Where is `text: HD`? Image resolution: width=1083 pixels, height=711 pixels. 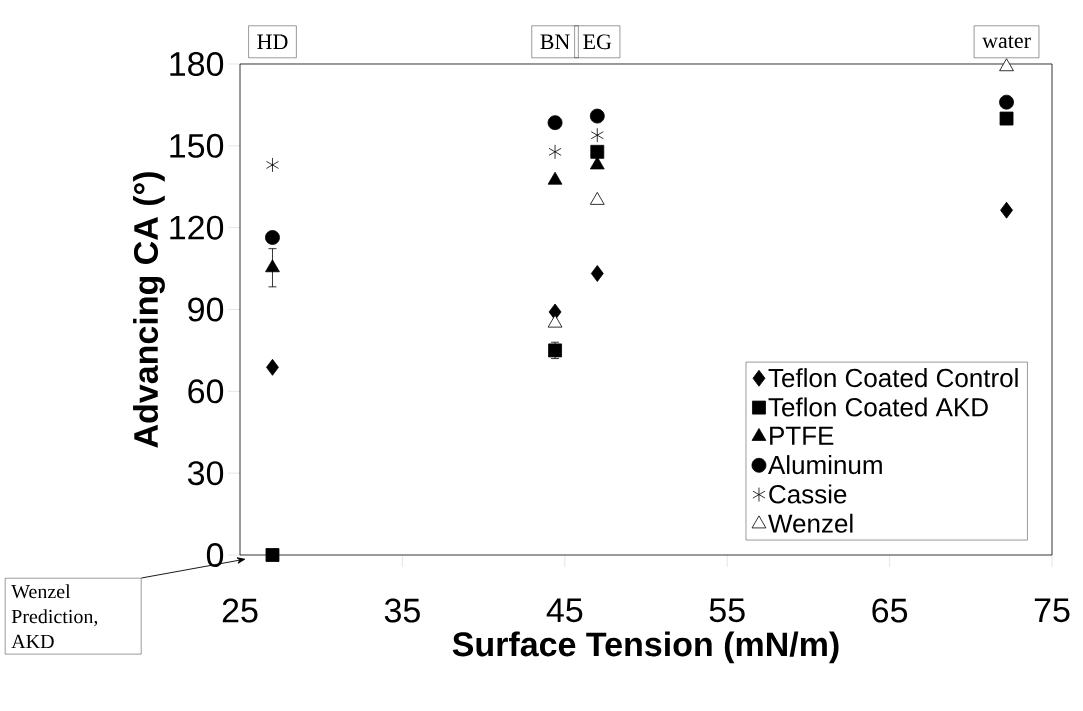
text: HD is located at coordinates (272, 42).